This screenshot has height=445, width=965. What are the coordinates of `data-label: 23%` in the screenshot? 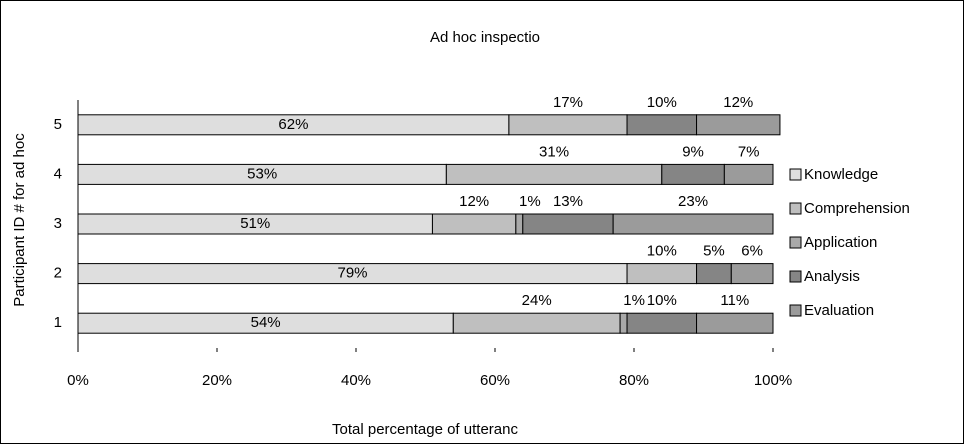 It's located at (693, 201).